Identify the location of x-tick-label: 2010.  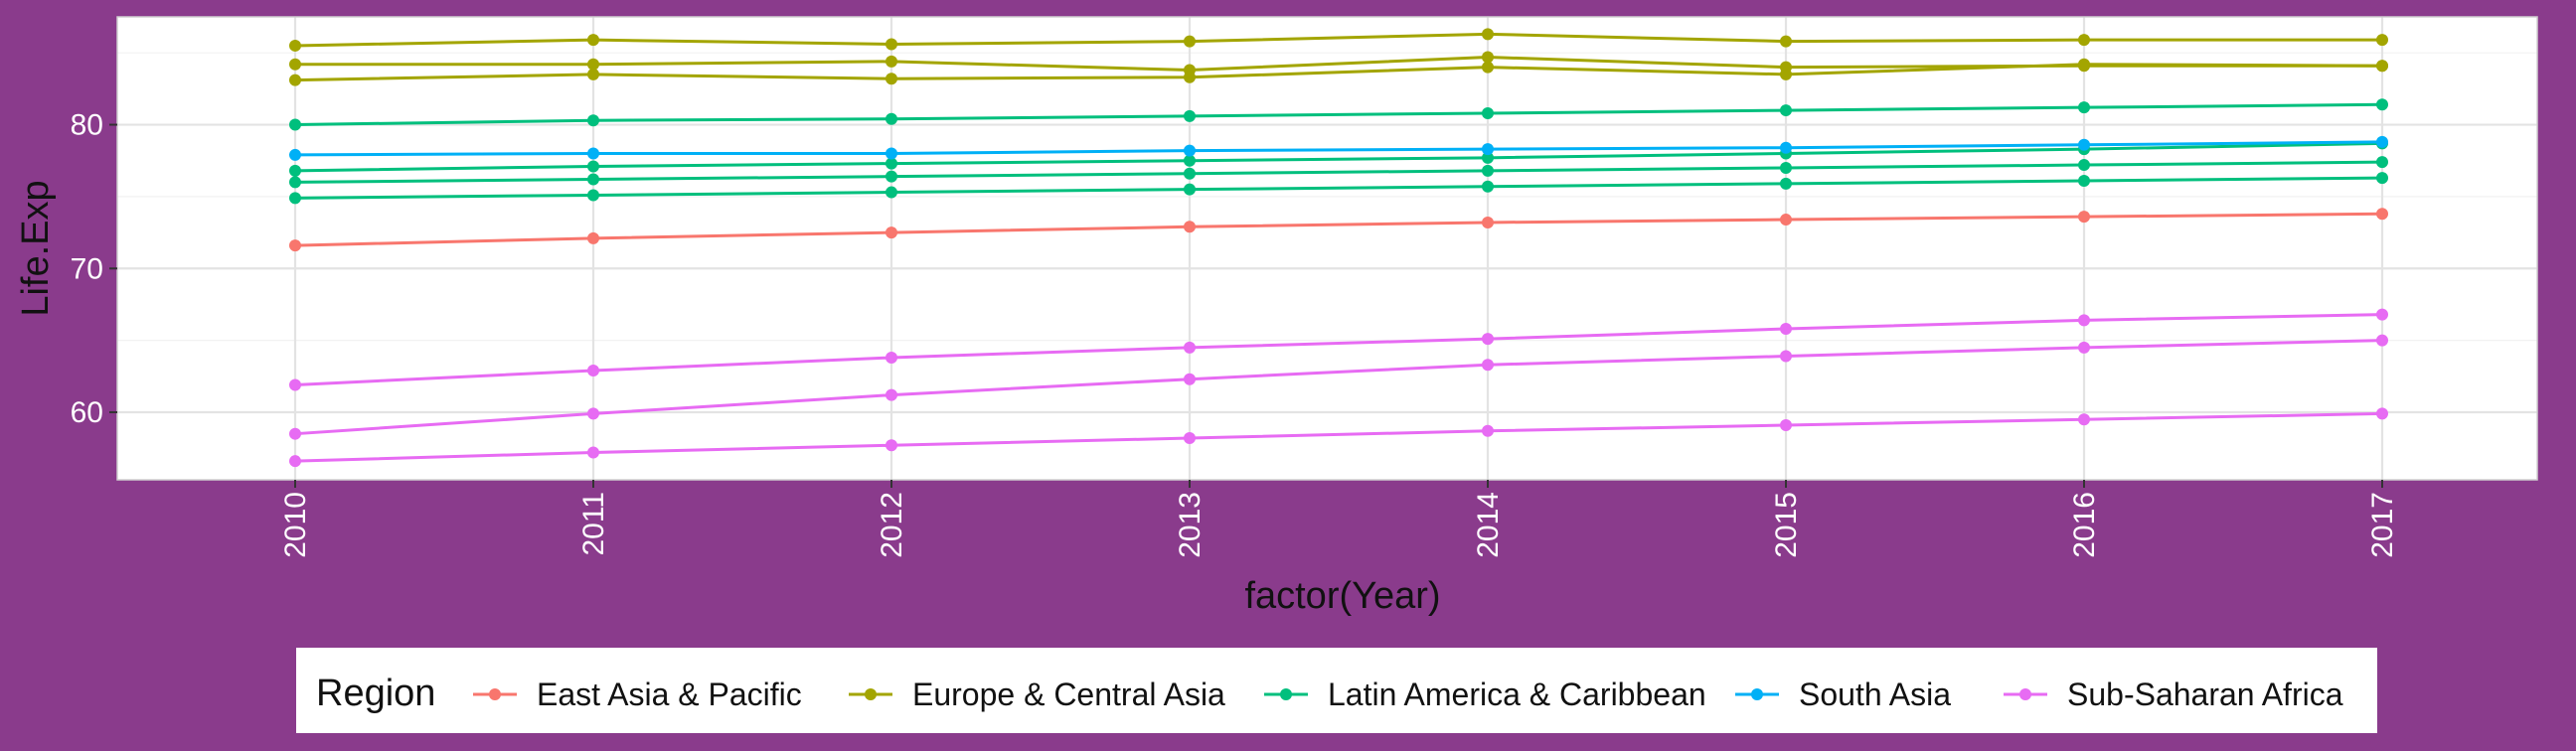
(295, 525).